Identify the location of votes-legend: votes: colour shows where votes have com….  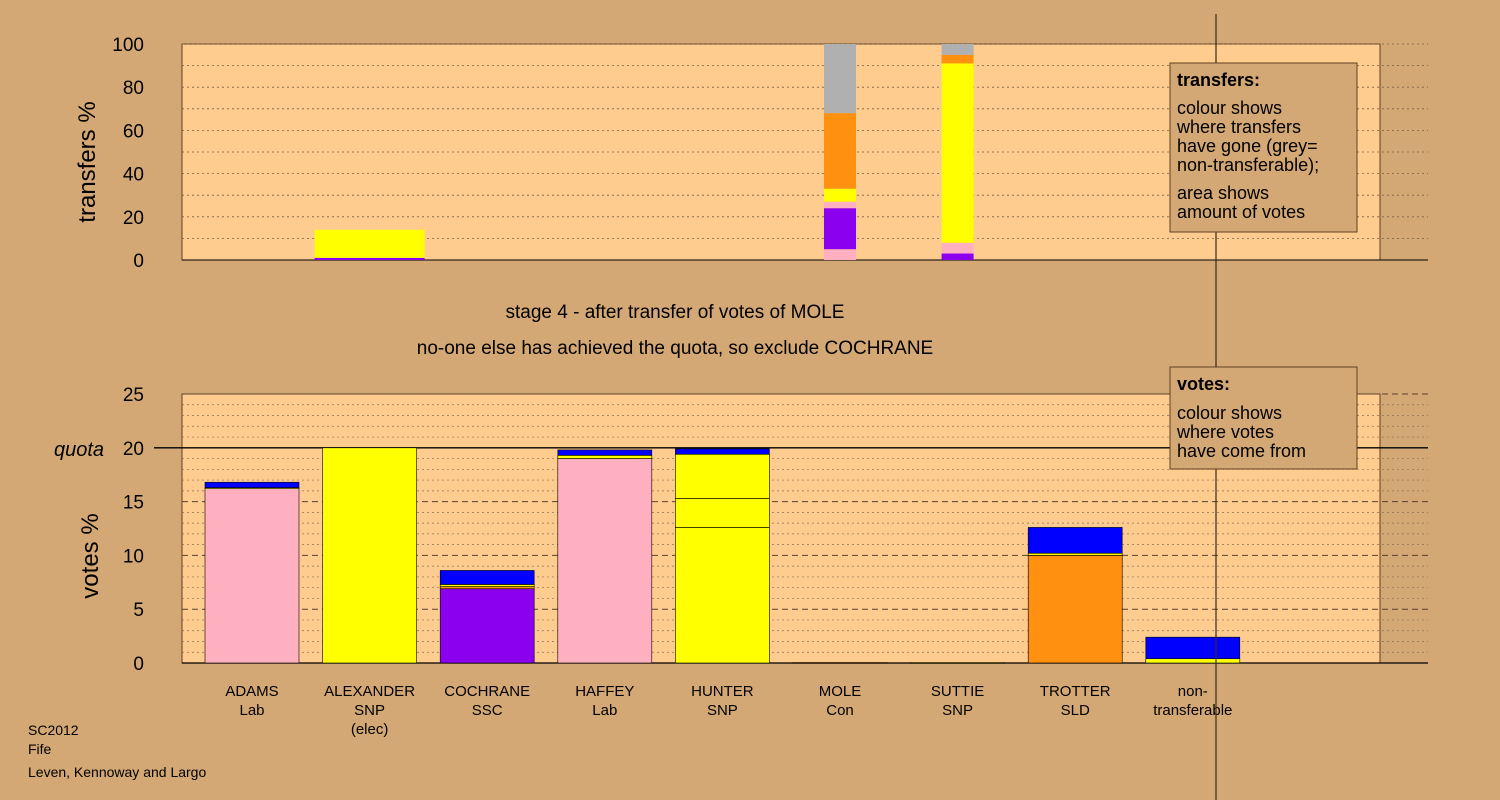
(1263, 418).